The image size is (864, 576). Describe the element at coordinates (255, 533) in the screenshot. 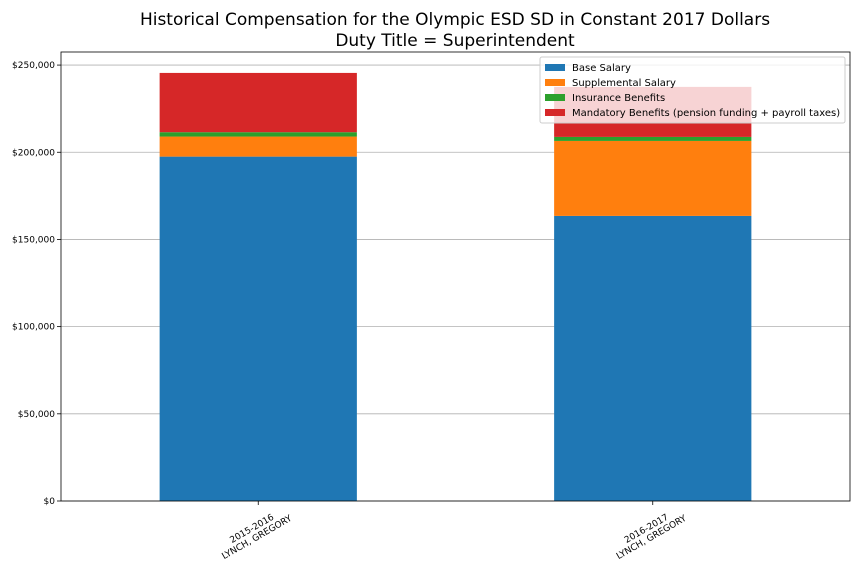

I see `x-tick-label: 2015-2016LYNCH, GREGORY` at that location.